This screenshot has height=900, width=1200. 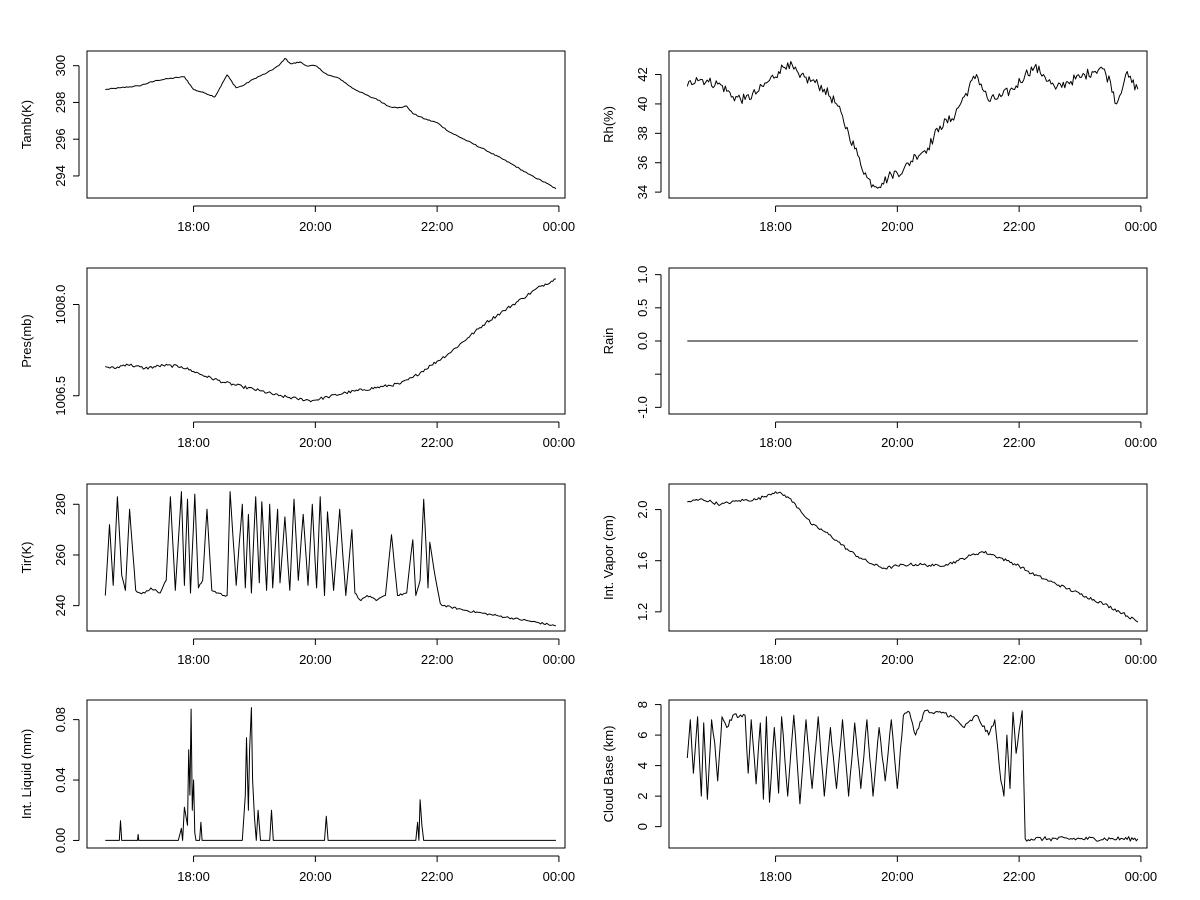 What do you see at coordinates (608, 341) in the screenshot?
I see `y-axis-label: Rain` at bounding box center [608, 341].